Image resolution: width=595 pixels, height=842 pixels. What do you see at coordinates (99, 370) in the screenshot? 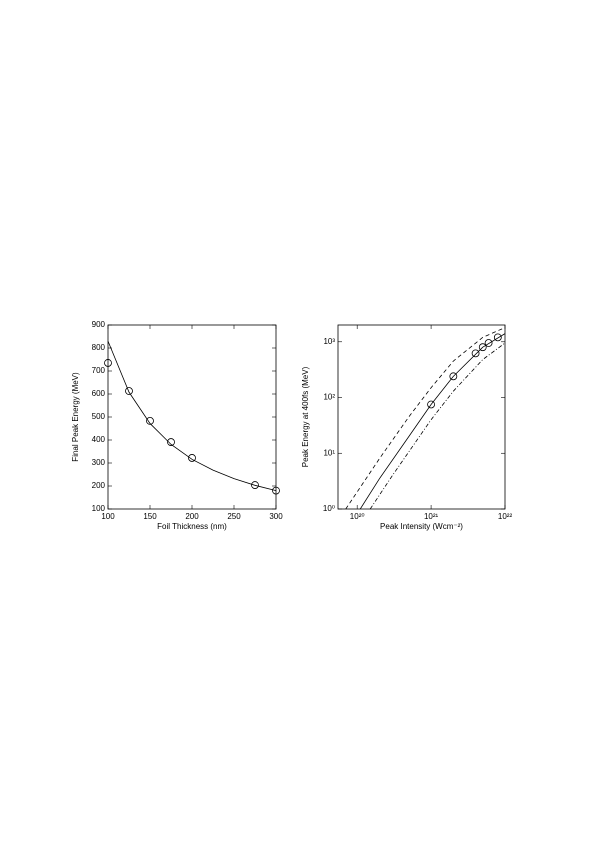
I see `y-tick-label: 700` at bounding box center [99, 370].